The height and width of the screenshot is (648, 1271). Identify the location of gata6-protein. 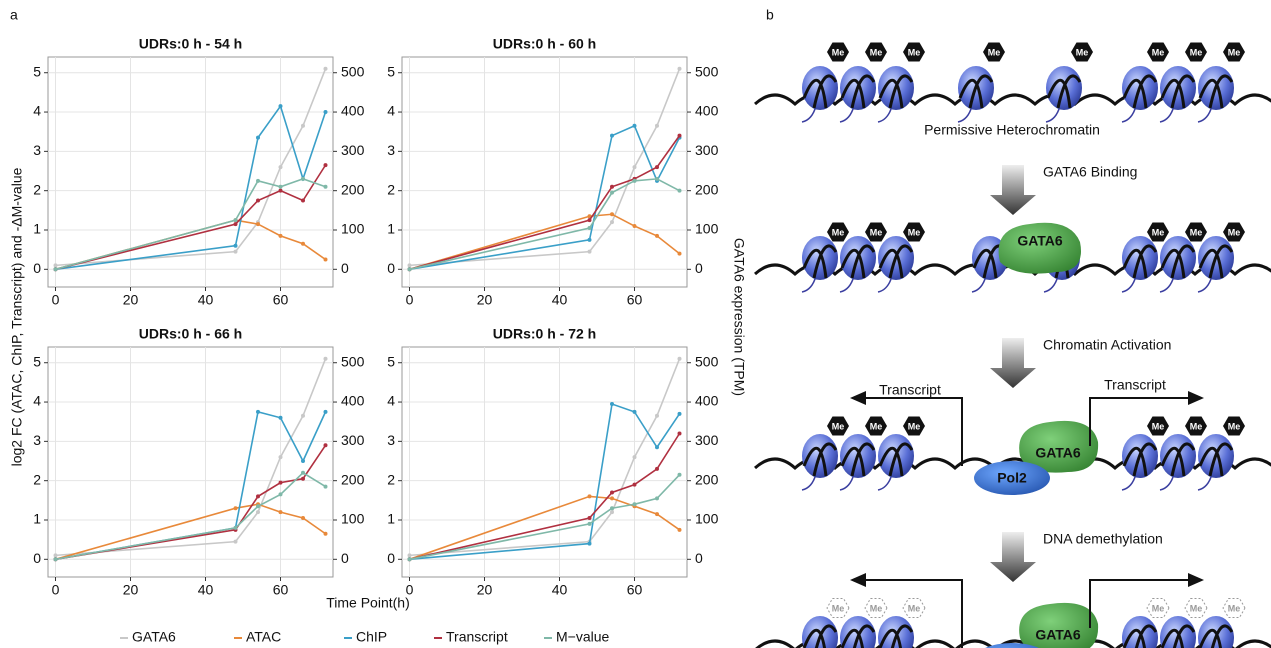
(1059, 446).